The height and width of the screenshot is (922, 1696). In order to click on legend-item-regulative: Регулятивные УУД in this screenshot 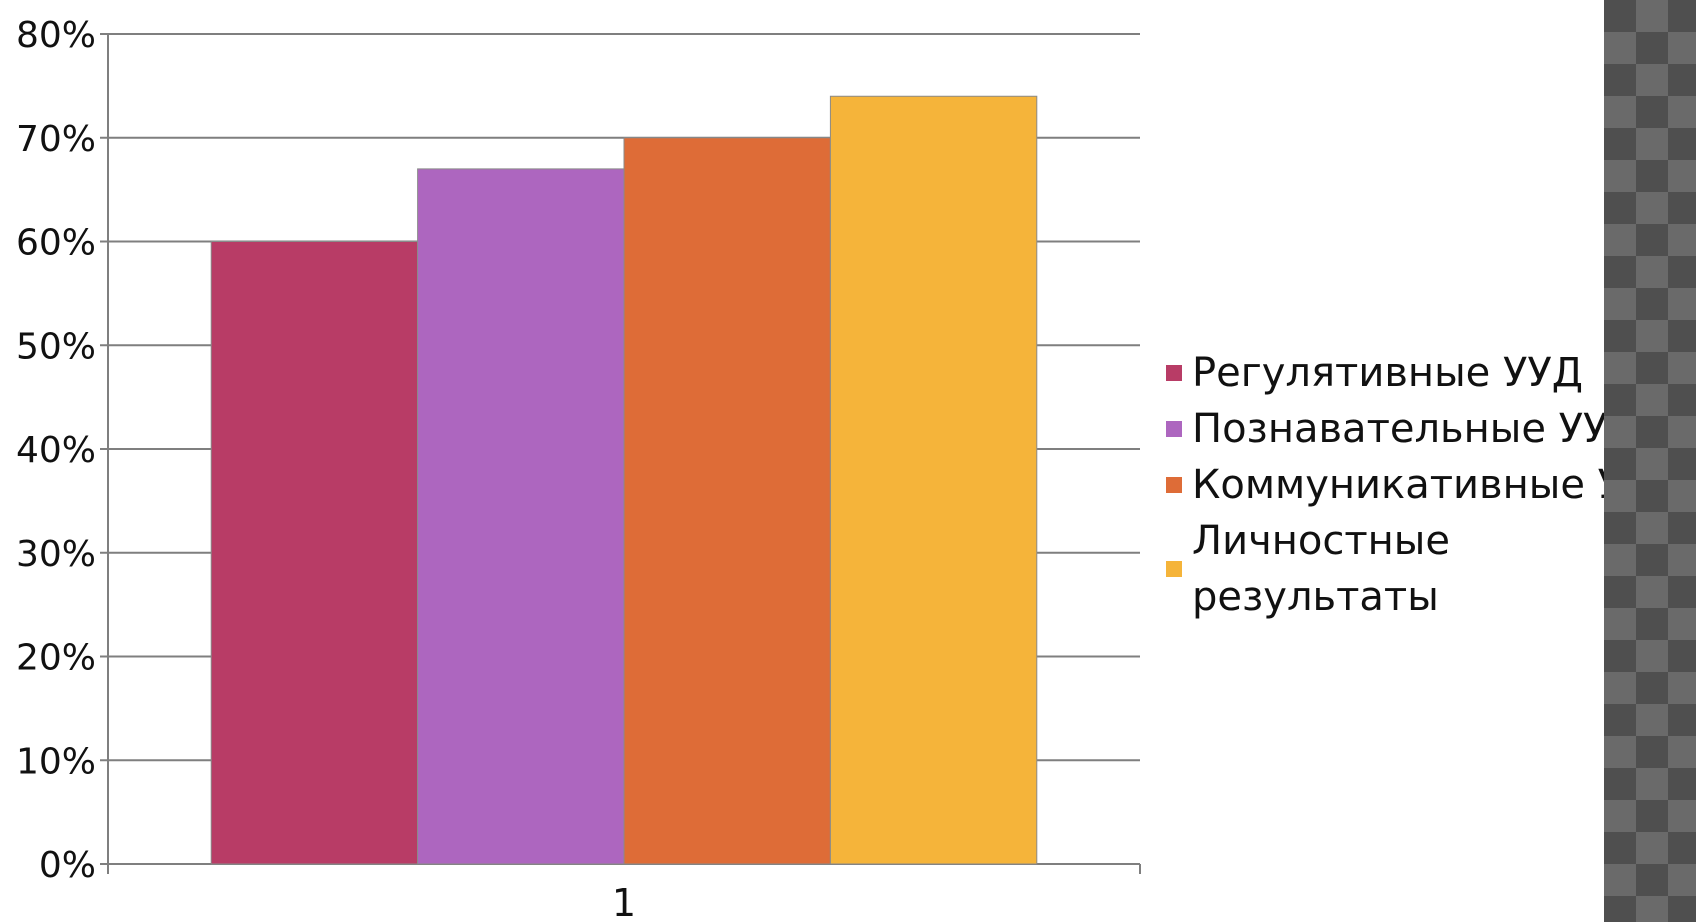, I will do `click(1431, 373)`.